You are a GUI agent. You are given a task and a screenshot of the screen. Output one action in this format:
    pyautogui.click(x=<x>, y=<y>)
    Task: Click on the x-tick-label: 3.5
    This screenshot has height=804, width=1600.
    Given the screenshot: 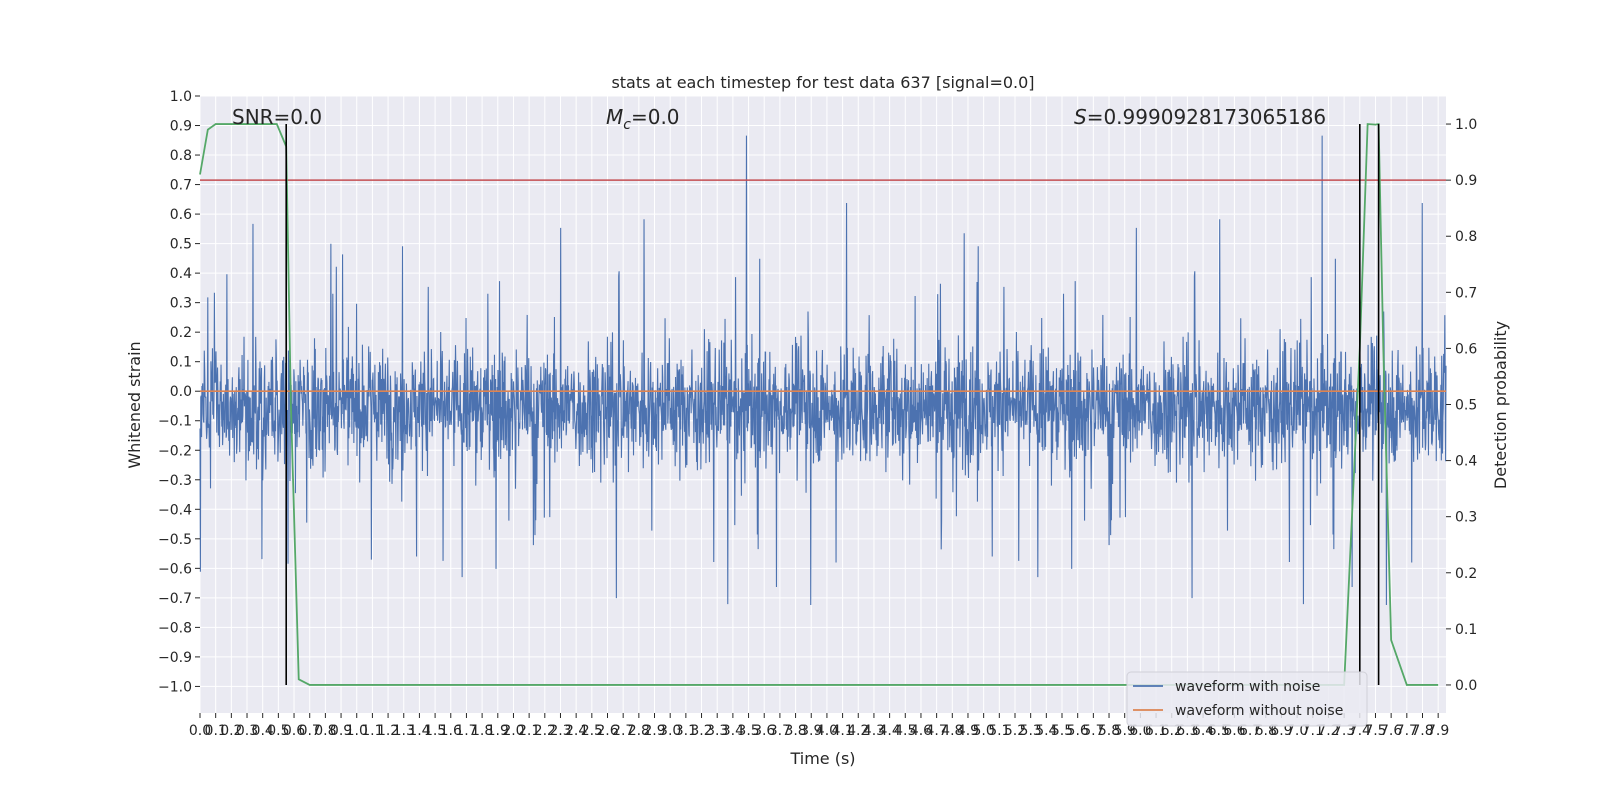 What is the action you would take?
    pyautogui.click(x=748, y=731)
    